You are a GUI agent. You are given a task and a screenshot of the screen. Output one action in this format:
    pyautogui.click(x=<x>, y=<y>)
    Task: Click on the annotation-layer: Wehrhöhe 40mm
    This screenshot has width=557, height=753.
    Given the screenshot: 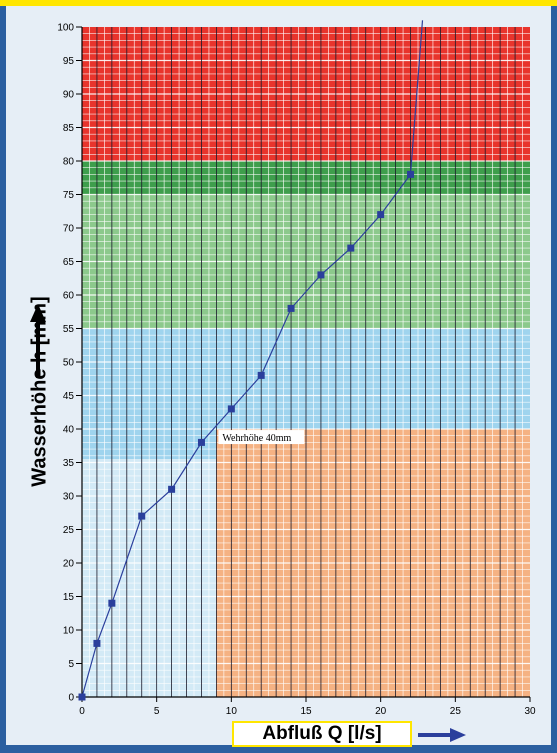 What is the action you would take?
    pyautogui.click(x=261, y=437)
    